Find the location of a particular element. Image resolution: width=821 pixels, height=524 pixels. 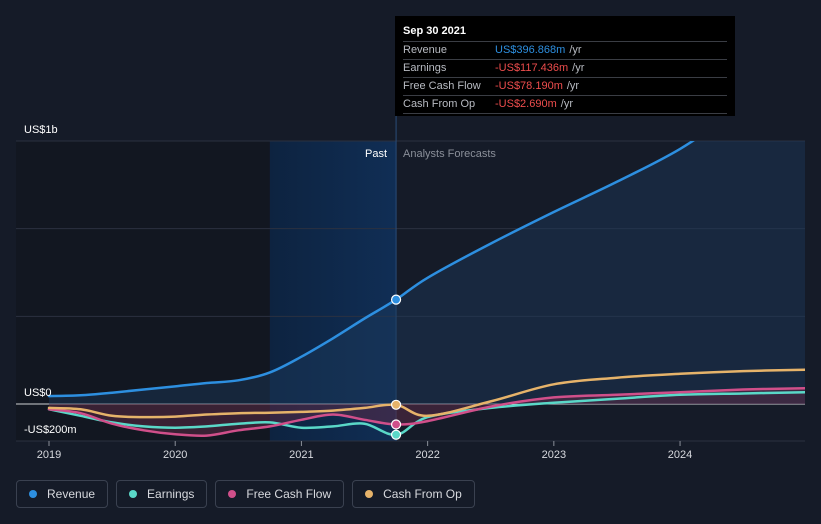

marker-free-cash-flow is located at coordinates (396, 424).